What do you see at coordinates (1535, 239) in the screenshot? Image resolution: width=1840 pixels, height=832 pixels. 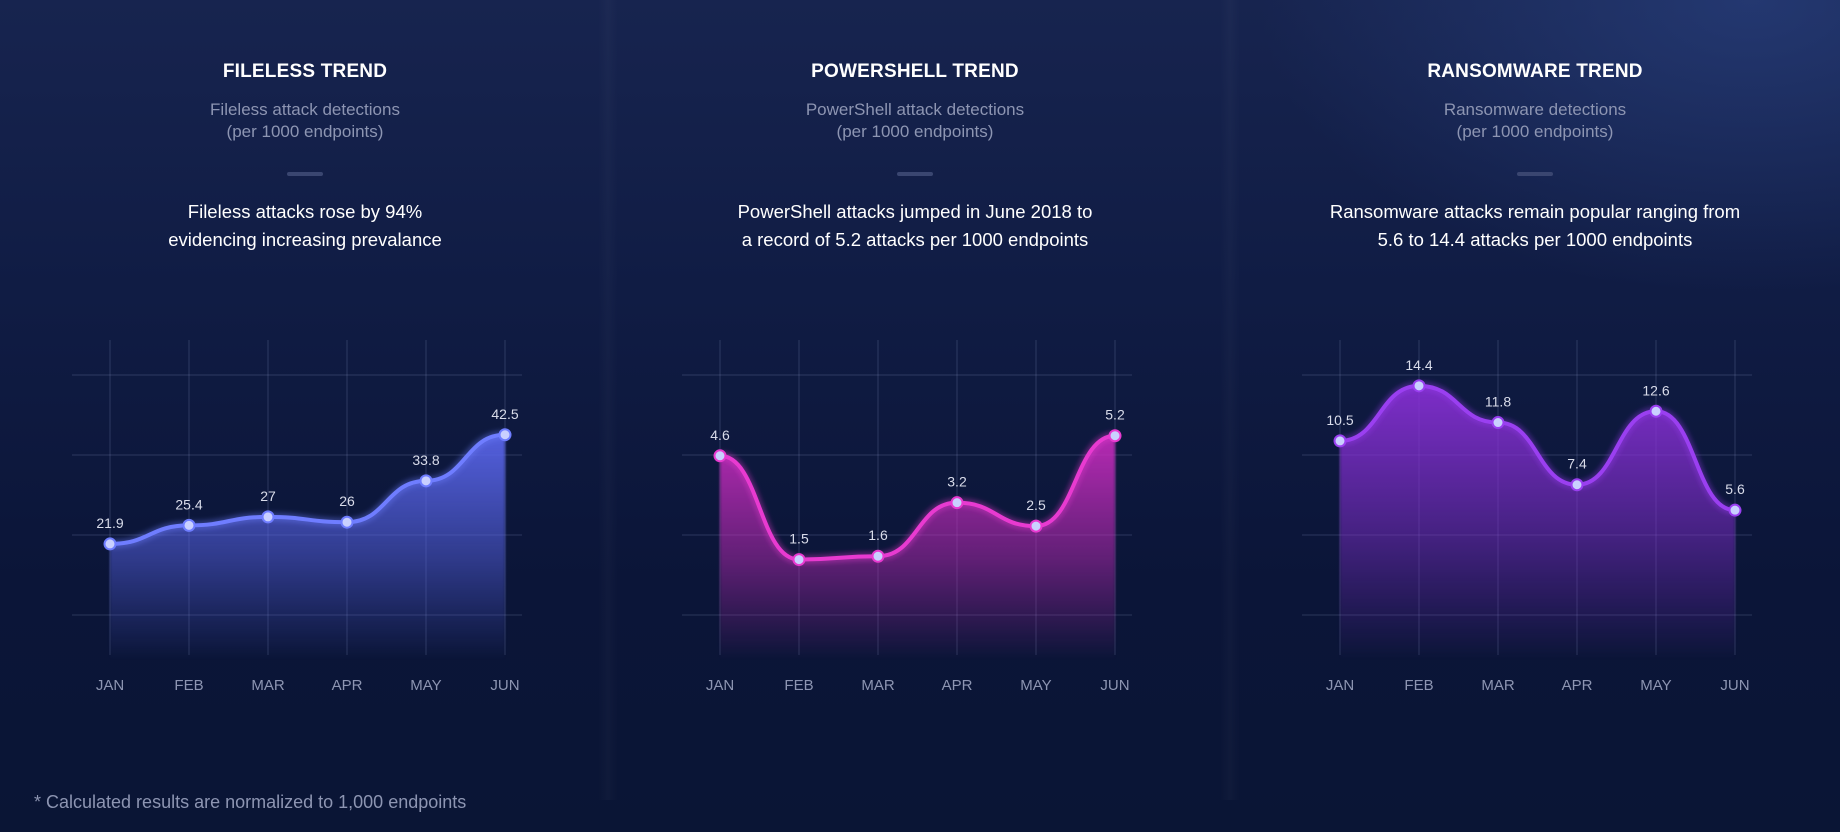 I see `description-line: 5.6 to 14.4 attacks per 1000 endpoints` at bounding box center [1535, 239].